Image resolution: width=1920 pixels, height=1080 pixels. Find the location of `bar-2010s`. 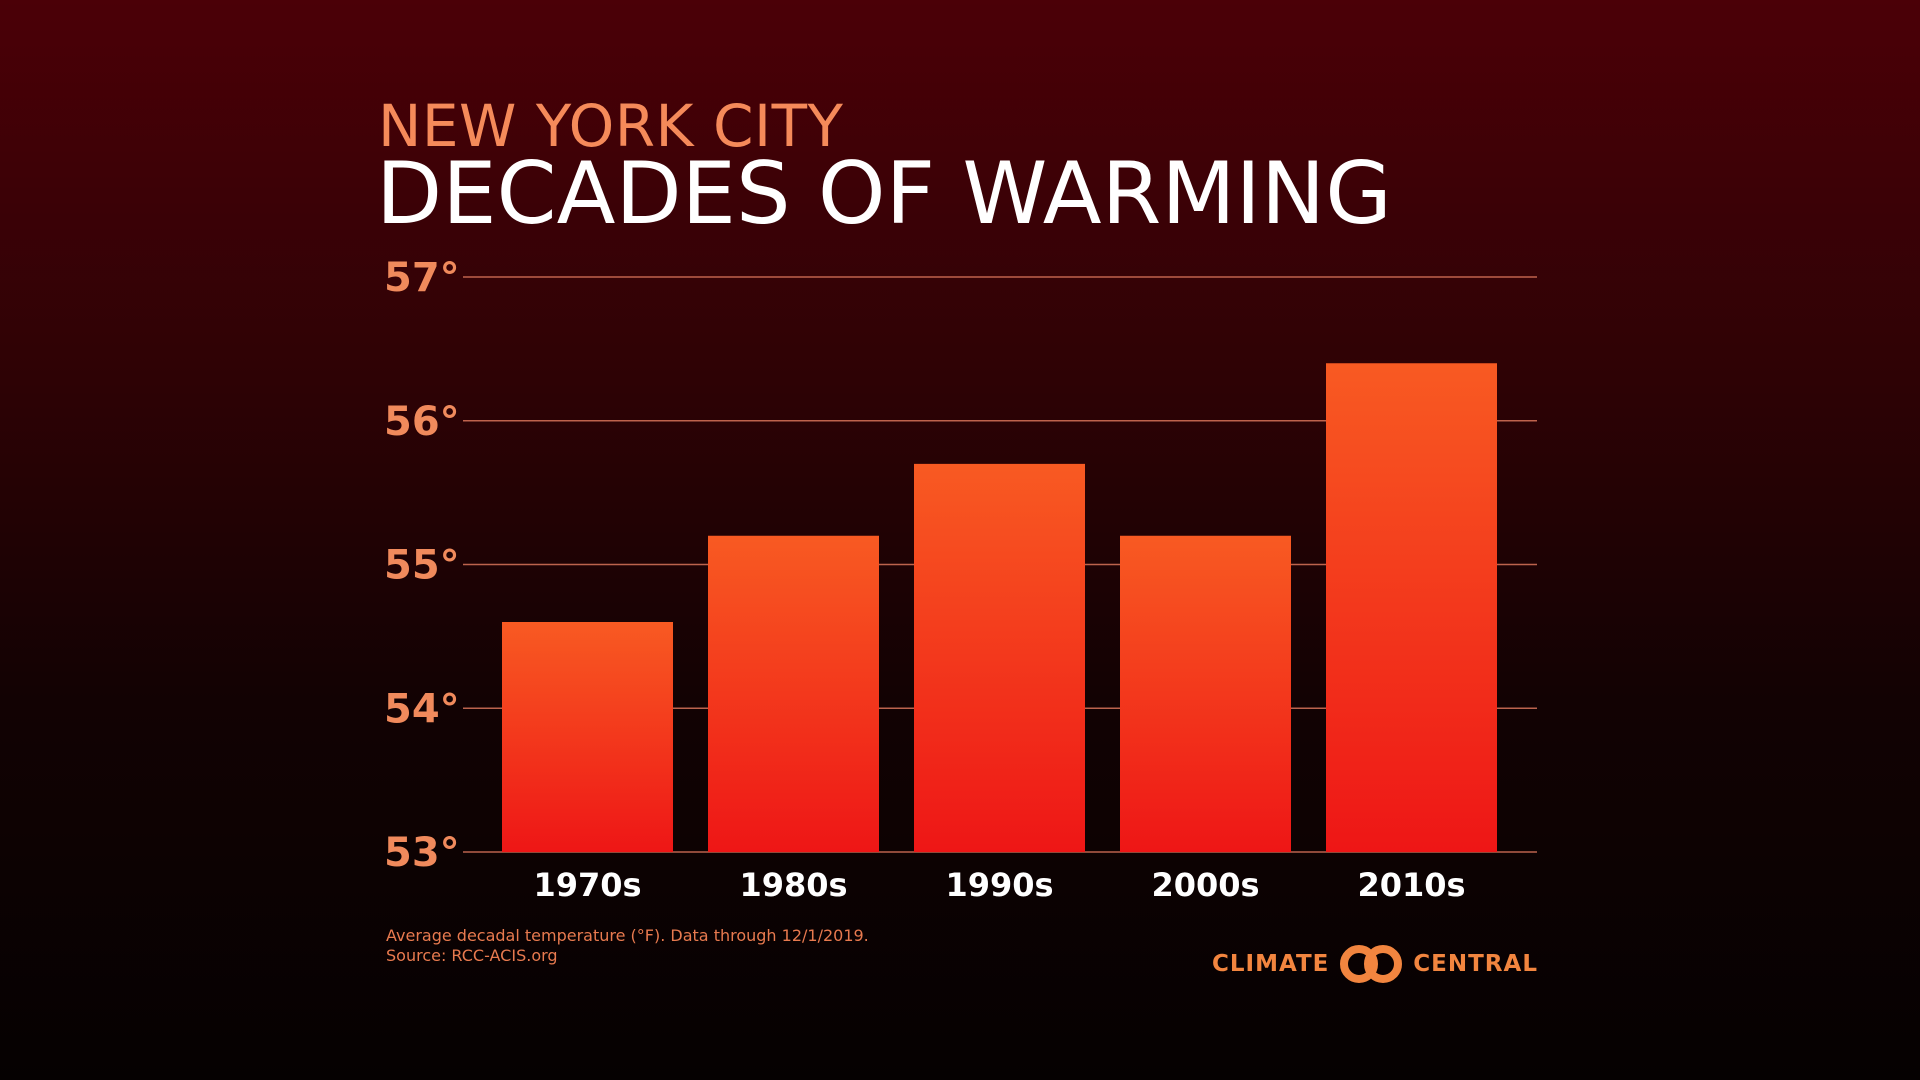

bar-2010s is located at coordinates (1411, 607).